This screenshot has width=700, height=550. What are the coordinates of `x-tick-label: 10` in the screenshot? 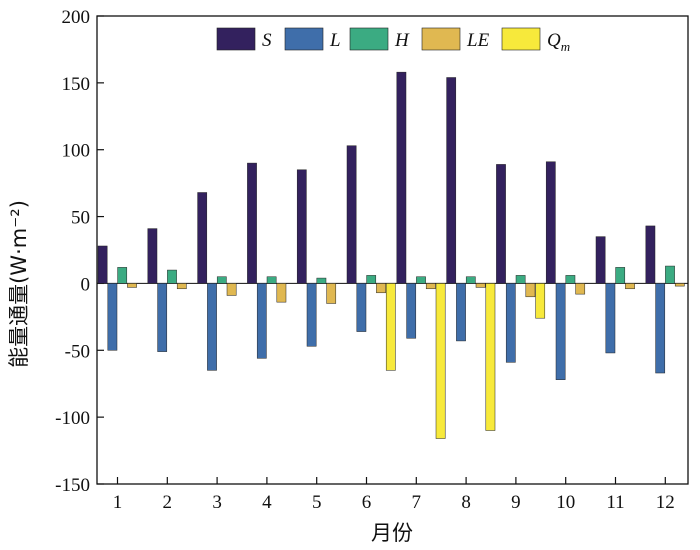 It's located at (565, 502).